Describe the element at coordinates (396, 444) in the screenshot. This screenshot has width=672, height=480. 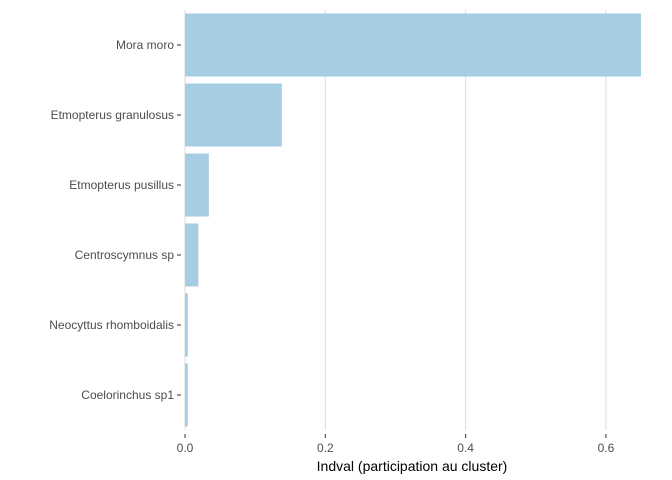
I see `x-axis: 0.0 0.2 0.4 0.6` at that location.